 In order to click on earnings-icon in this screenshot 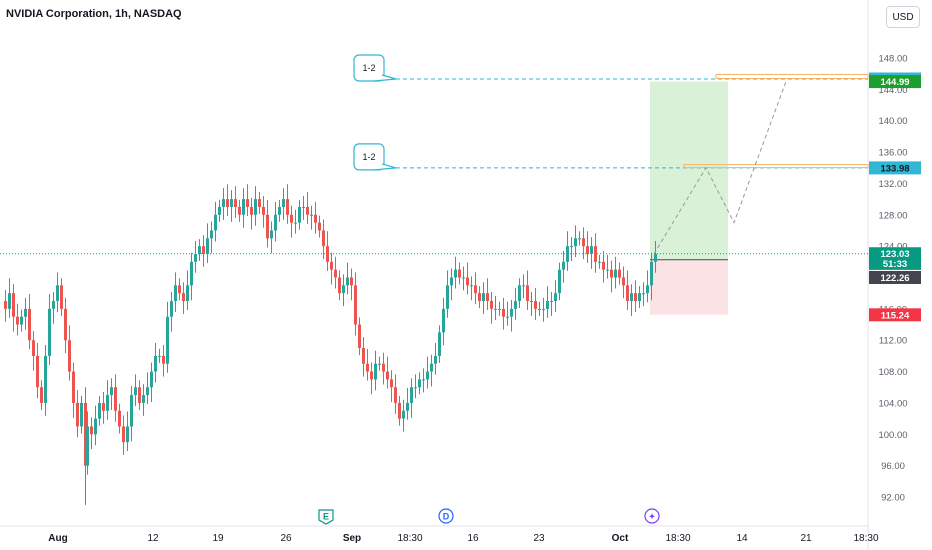, I will do `click(326, 517)`.